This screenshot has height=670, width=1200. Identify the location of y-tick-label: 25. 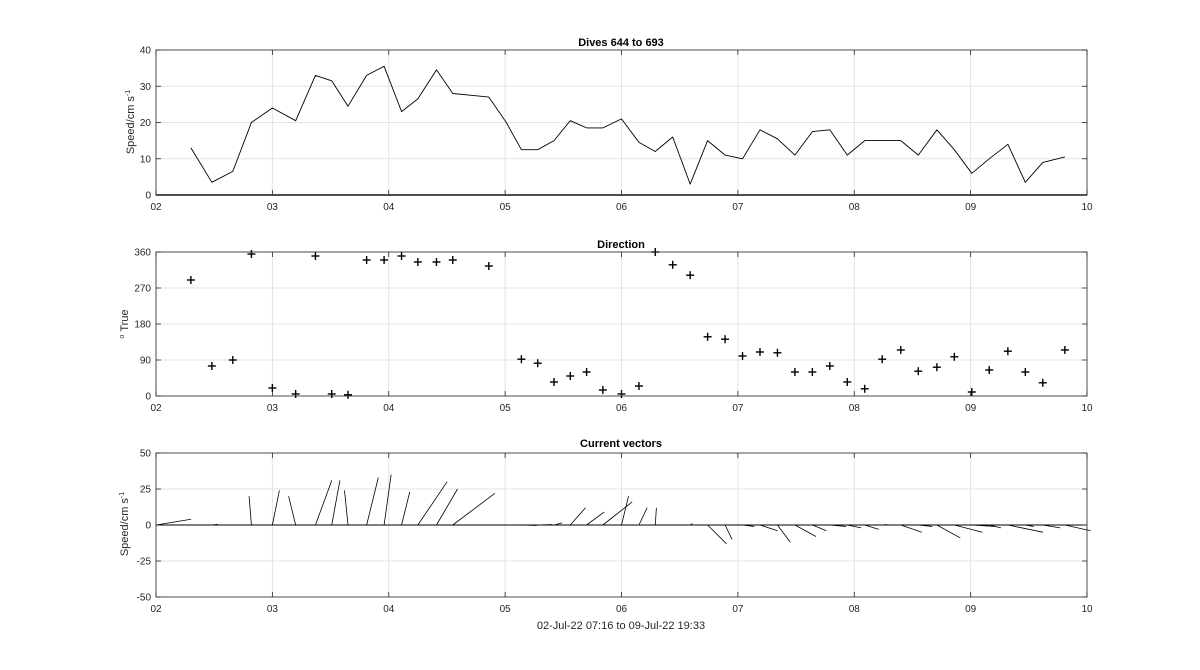
(146, 490).